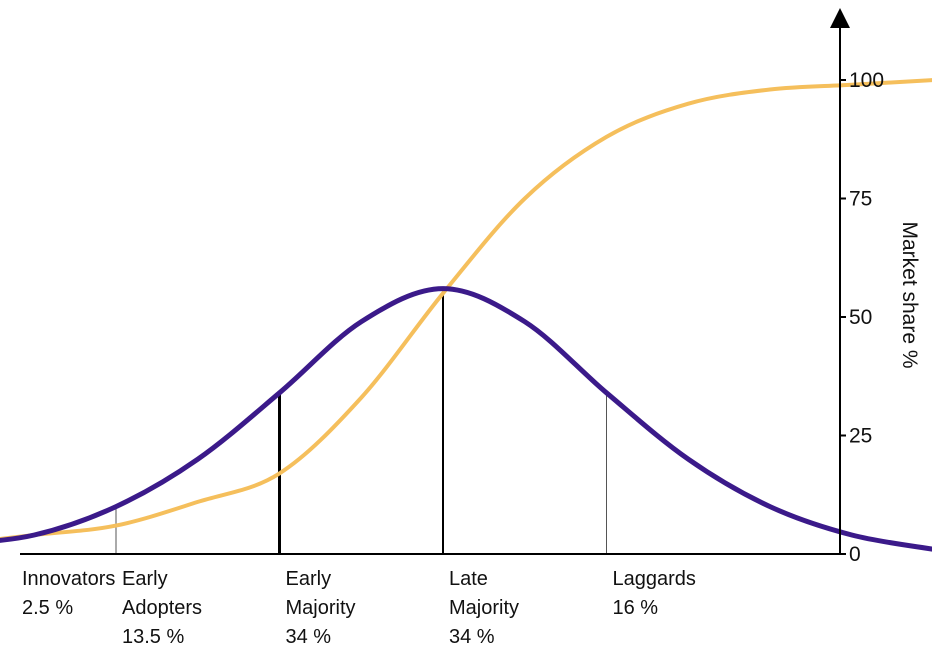 The height and width of the screenshot is (663, 932). I want to click on y-tick-label: 100, so click(866, 80).